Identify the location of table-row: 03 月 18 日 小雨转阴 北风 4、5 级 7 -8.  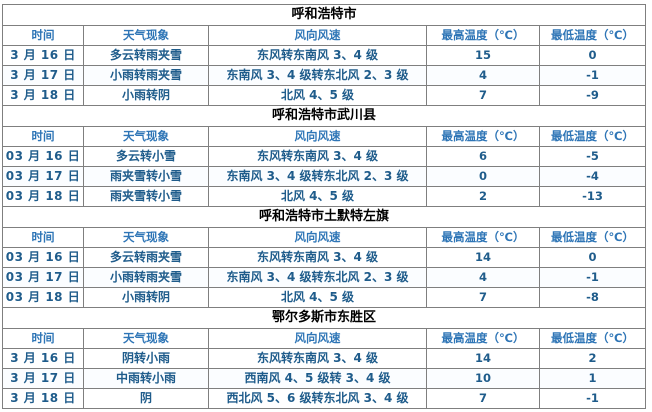
(324, 297).